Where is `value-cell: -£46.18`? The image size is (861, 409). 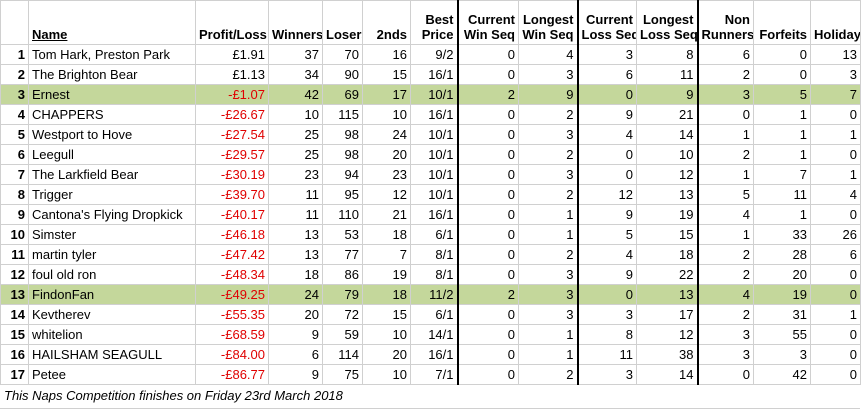 value-cell: -£46.18 is located at coordinates (232, 234).